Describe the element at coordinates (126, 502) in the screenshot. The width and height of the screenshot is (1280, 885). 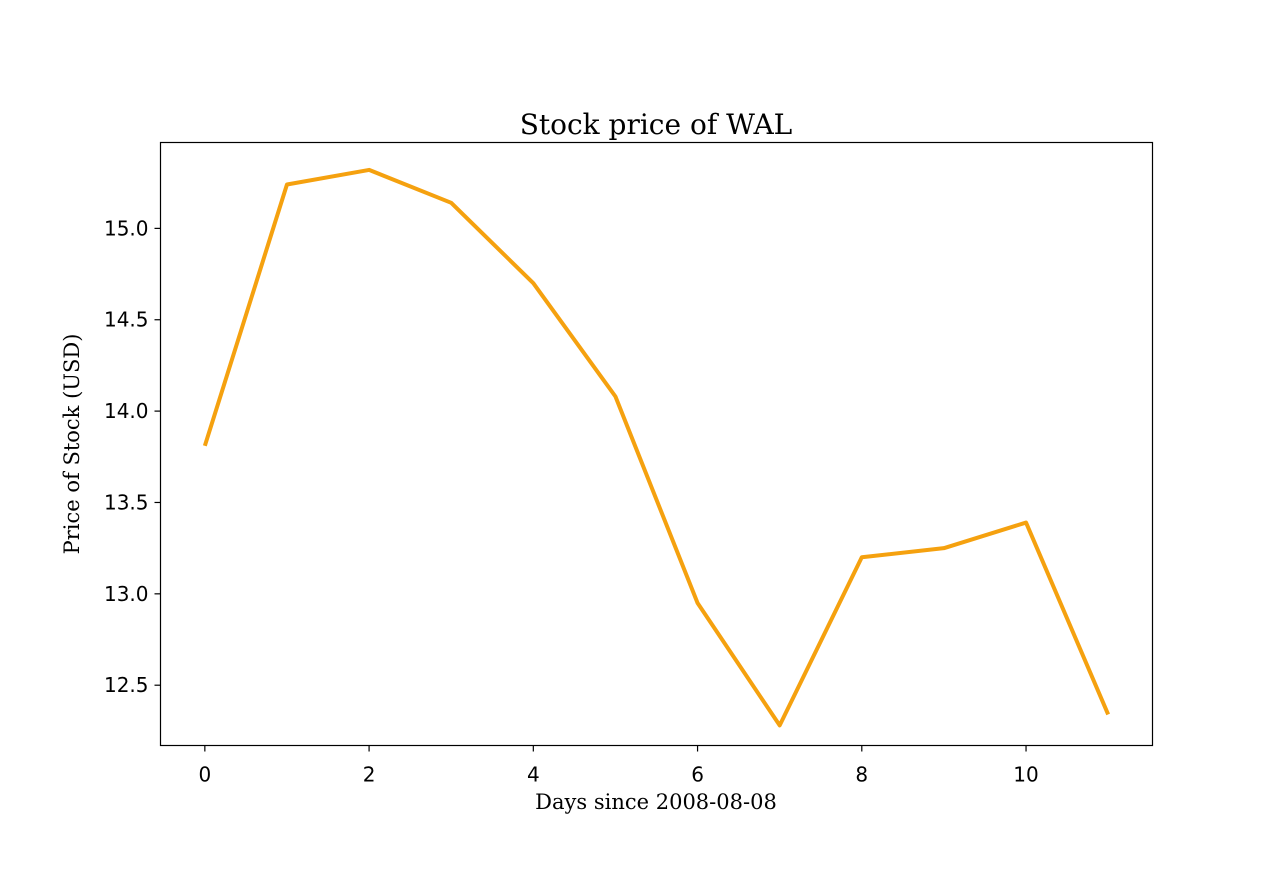
I see `y-tick-label: 13.5` at that location.